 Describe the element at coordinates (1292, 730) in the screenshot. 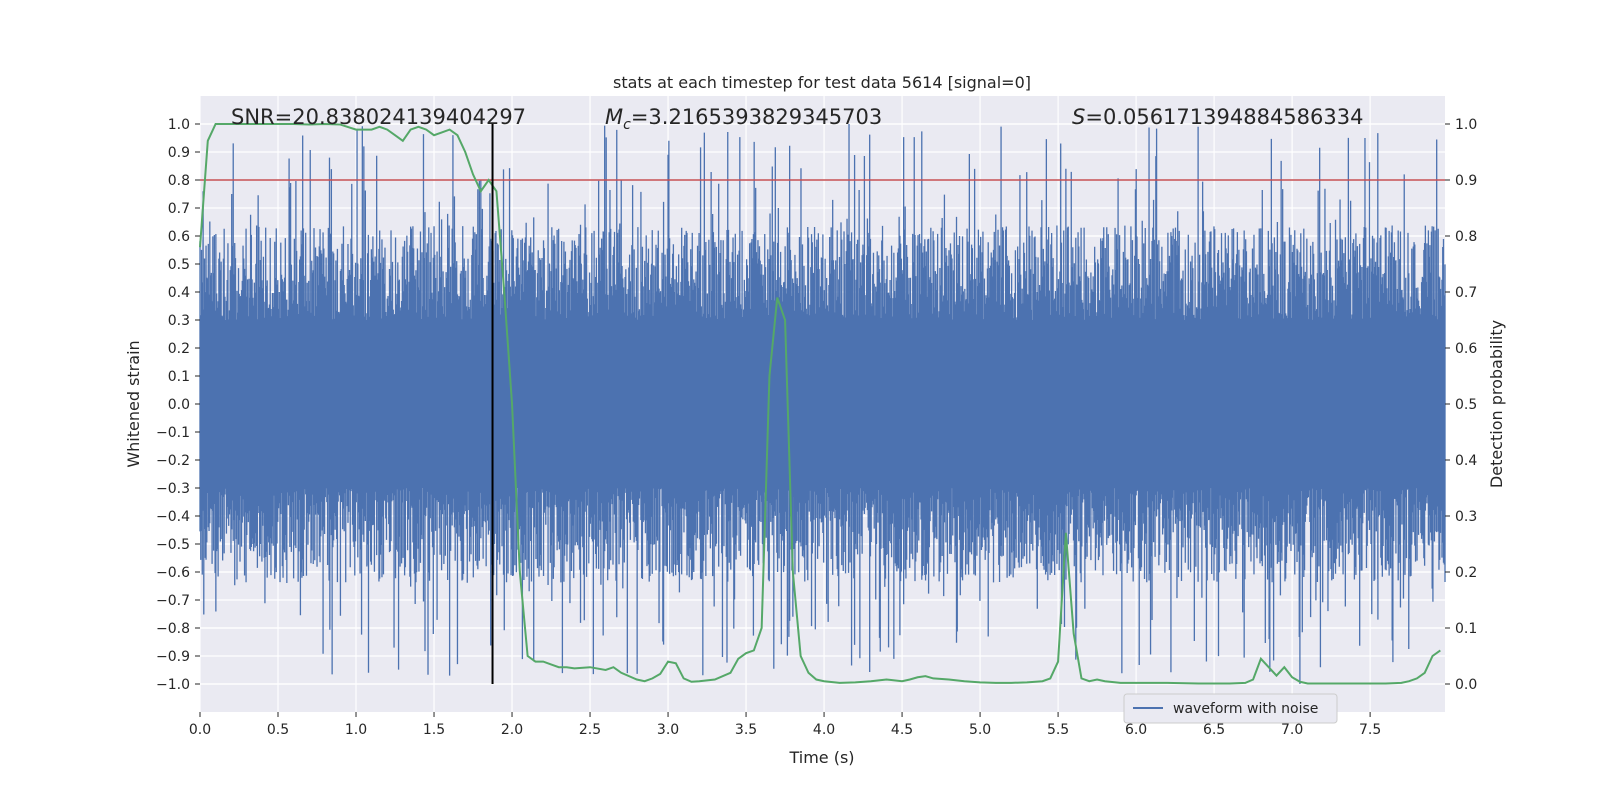

I see `x-tick-label-14: 7.0` at that location.